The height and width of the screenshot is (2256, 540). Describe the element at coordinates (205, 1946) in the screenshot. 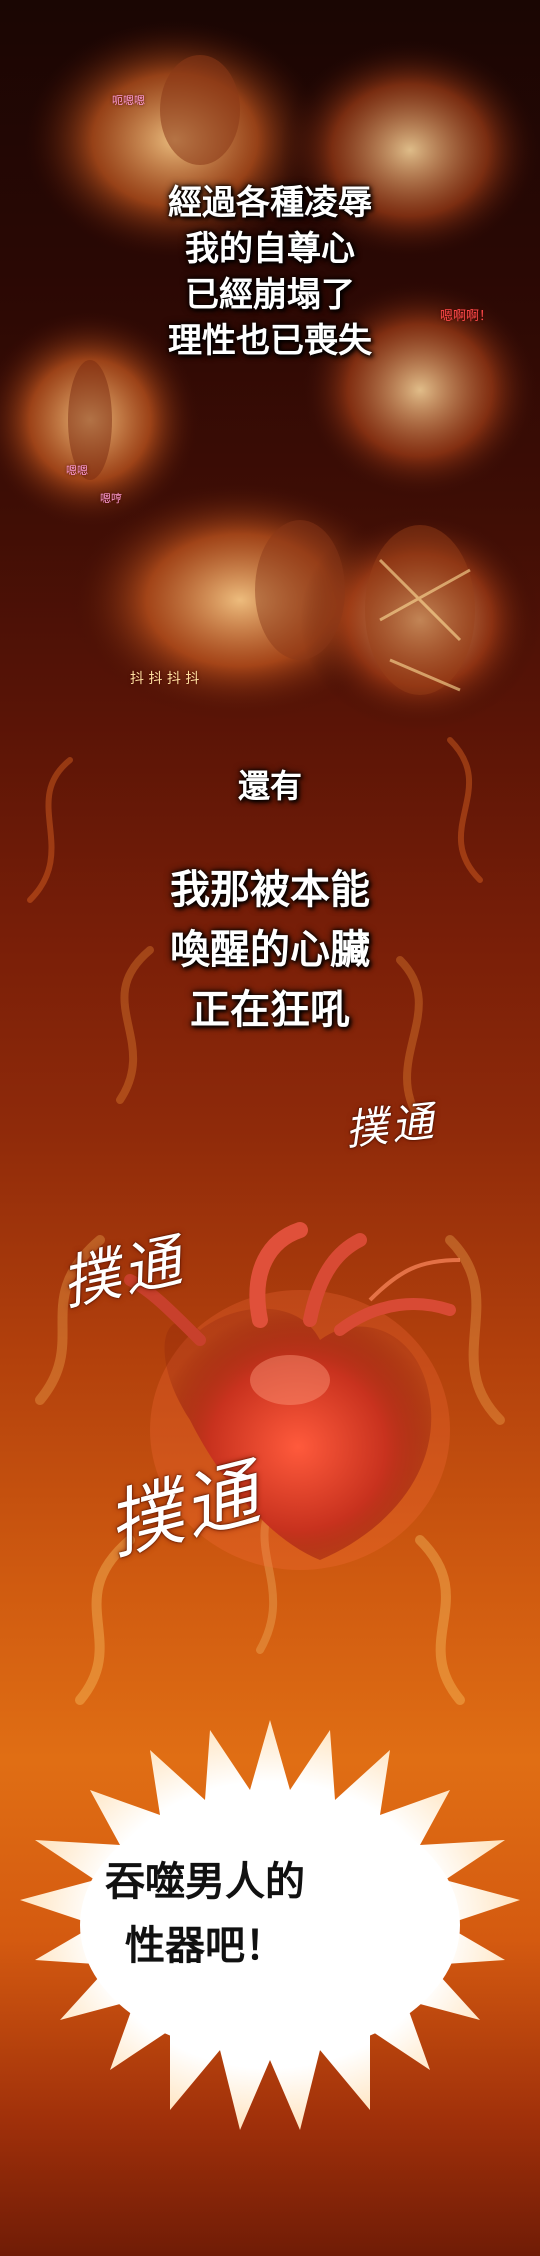

I see `burst-line: 性器吧！` at that location.